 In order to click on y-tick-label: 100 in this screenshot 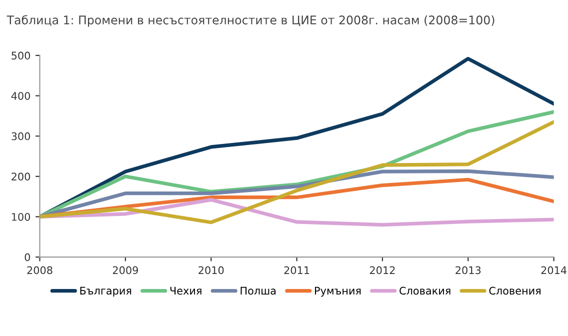, I will do `click(21, 216)`.